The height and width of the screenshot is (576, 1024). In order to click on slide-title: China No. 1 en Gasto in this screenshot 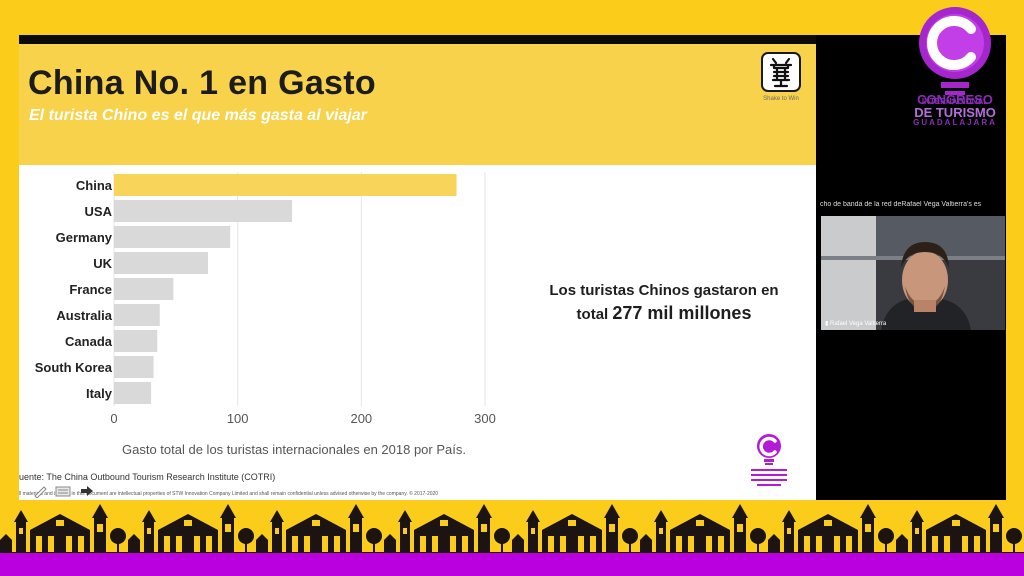, I will do `click(202, 83)`.